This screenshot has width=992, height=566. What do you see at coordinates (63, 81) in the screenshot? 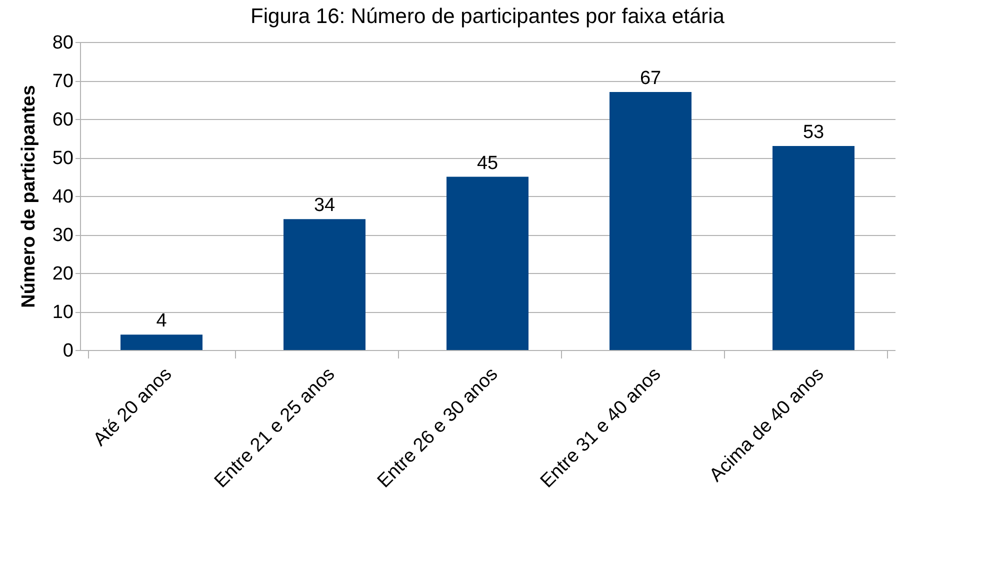
I see `y-tick-label: 70` at bounding box center [63, 81].